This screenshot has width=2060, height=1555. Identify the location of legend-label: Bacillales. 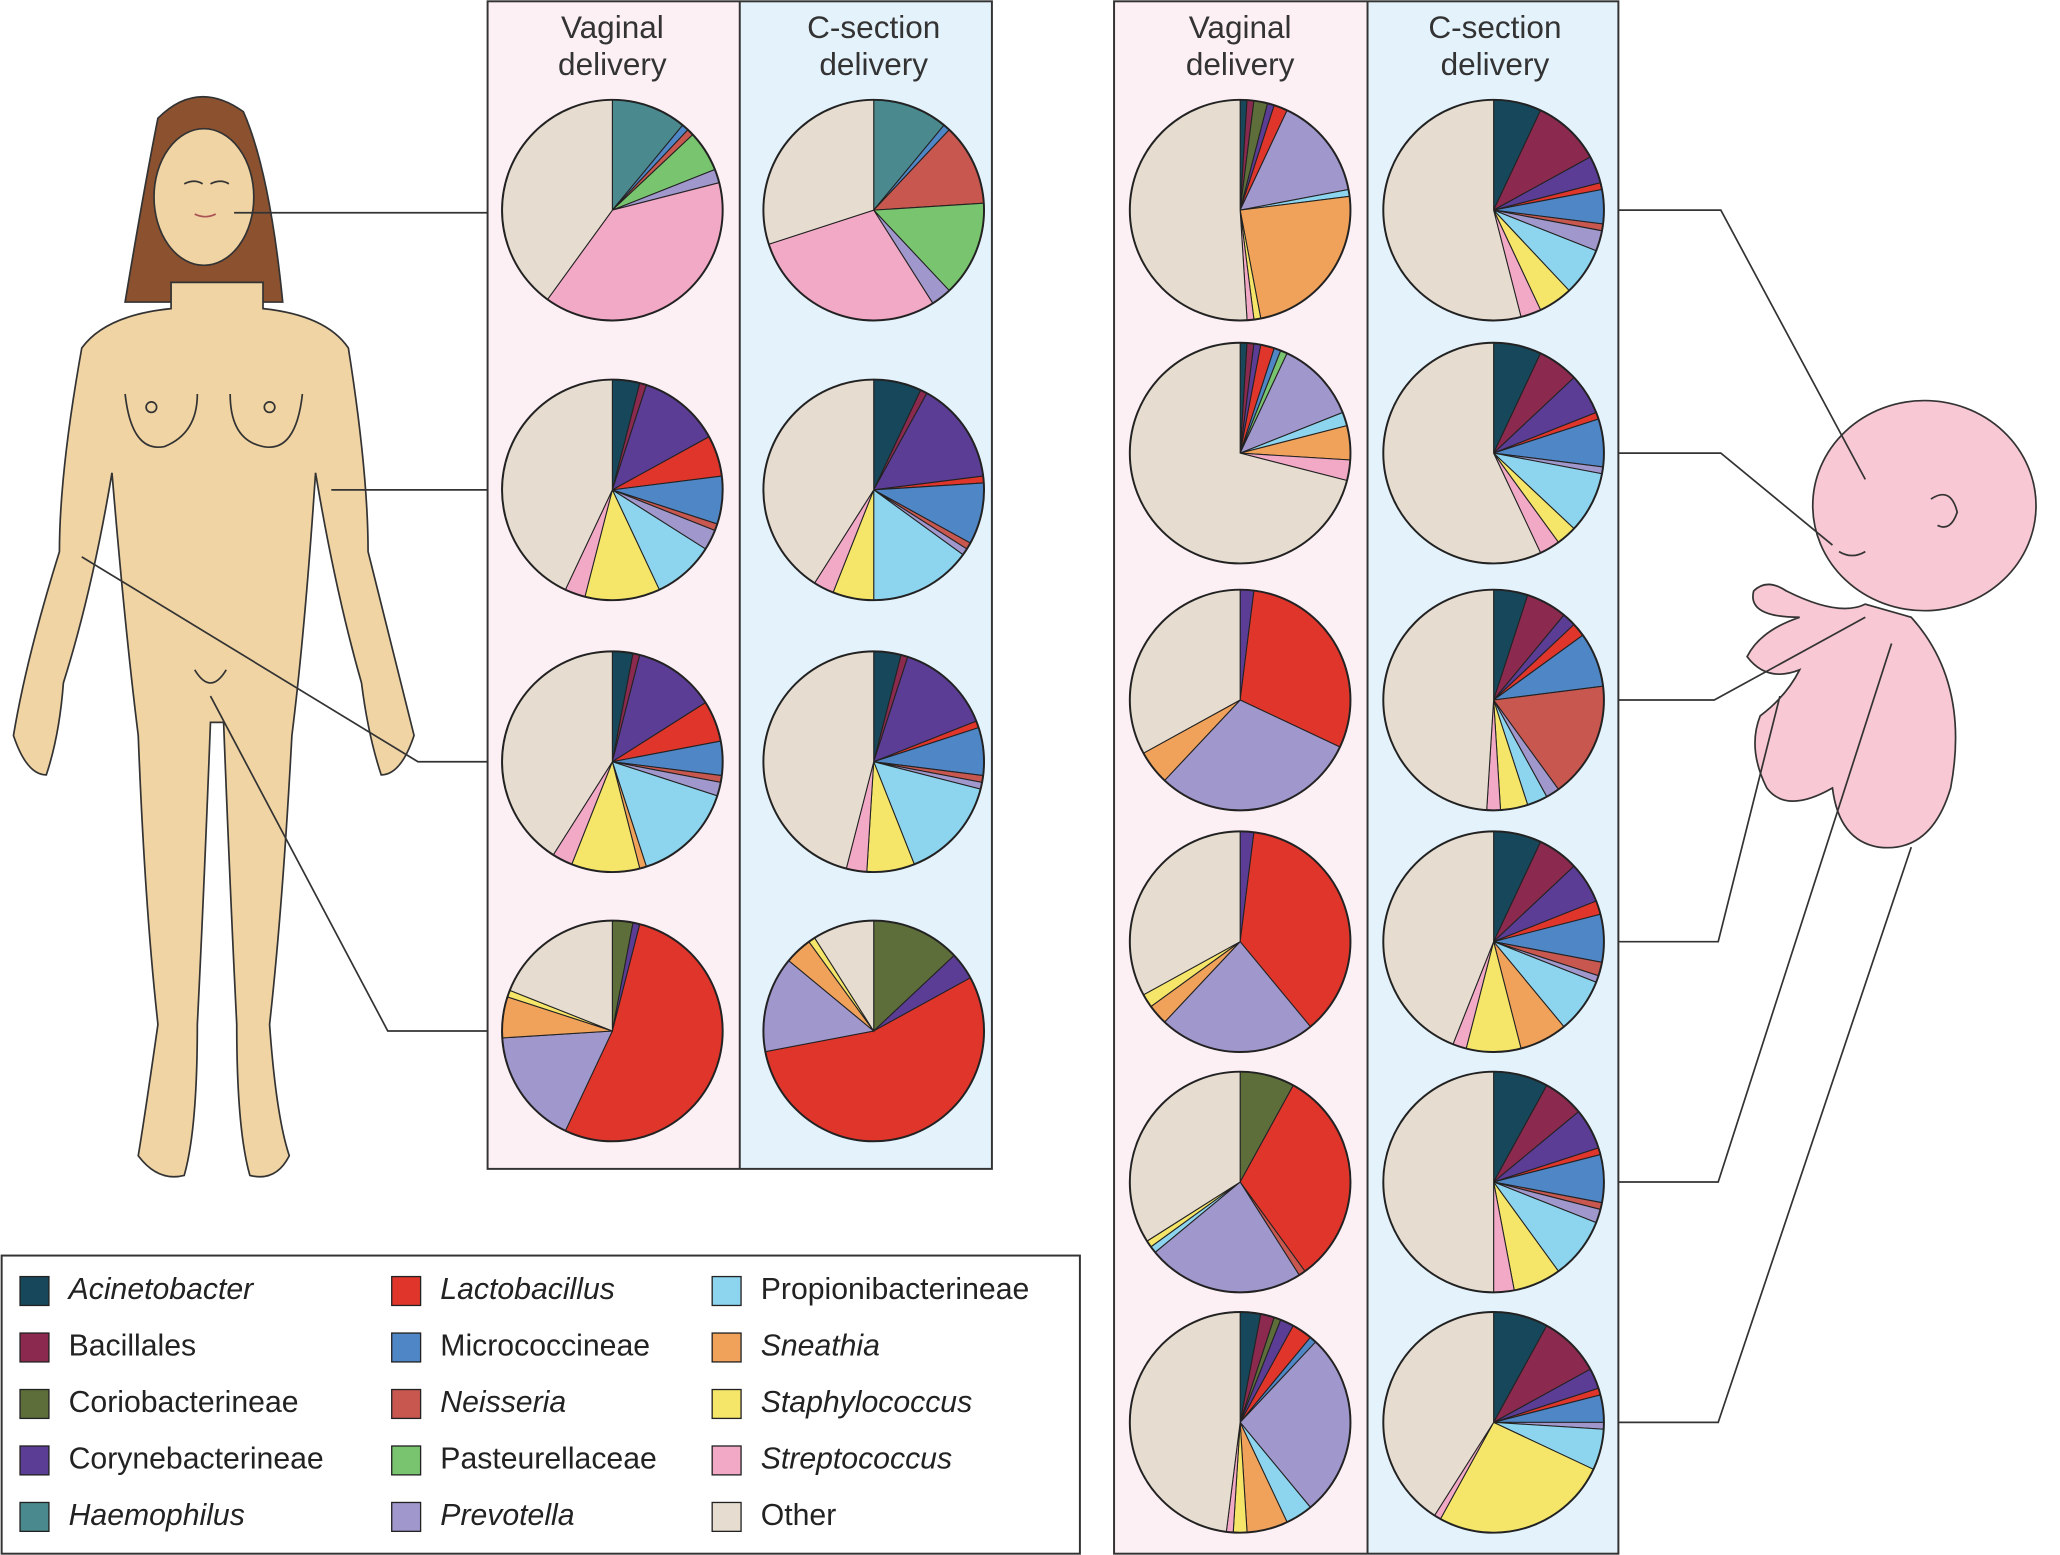
(133, 1345).